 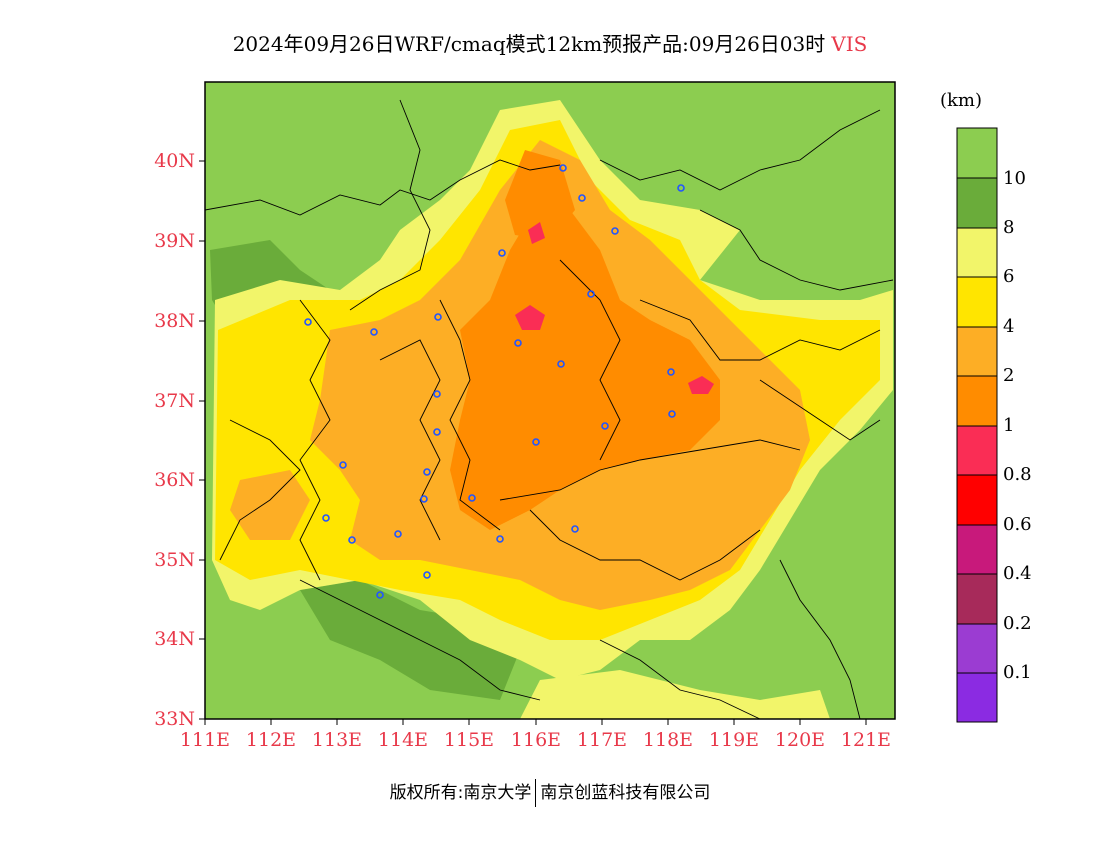 I want to click on colorbar-unit: (km), so click(x=961, y=100).